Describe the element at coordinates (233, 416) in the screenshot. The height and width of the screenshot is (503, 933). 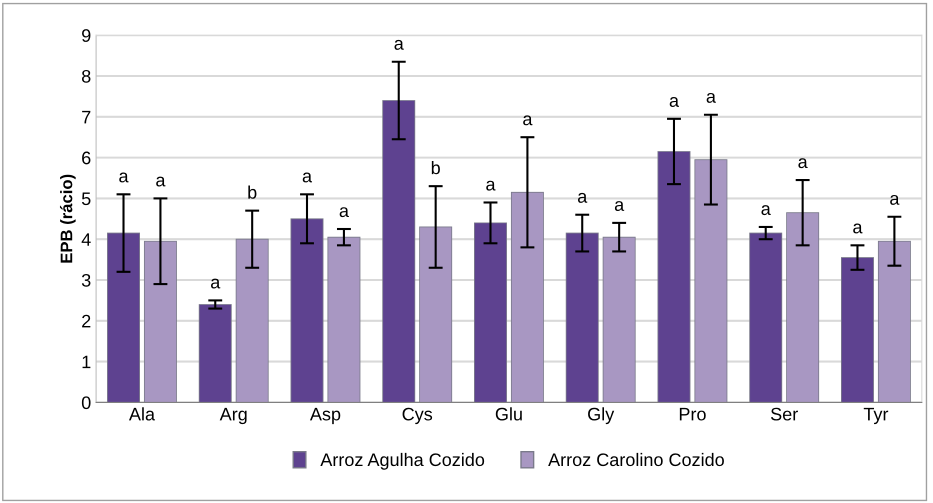
I see `x-tick-label: Arg` at that location.